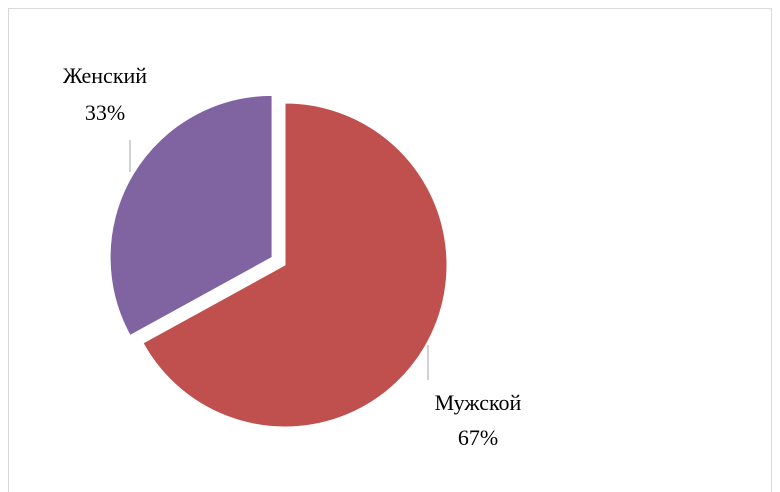 This screenshot has width=780, height=492. I want to click on slice-label: Мужской, so click(478, 402).